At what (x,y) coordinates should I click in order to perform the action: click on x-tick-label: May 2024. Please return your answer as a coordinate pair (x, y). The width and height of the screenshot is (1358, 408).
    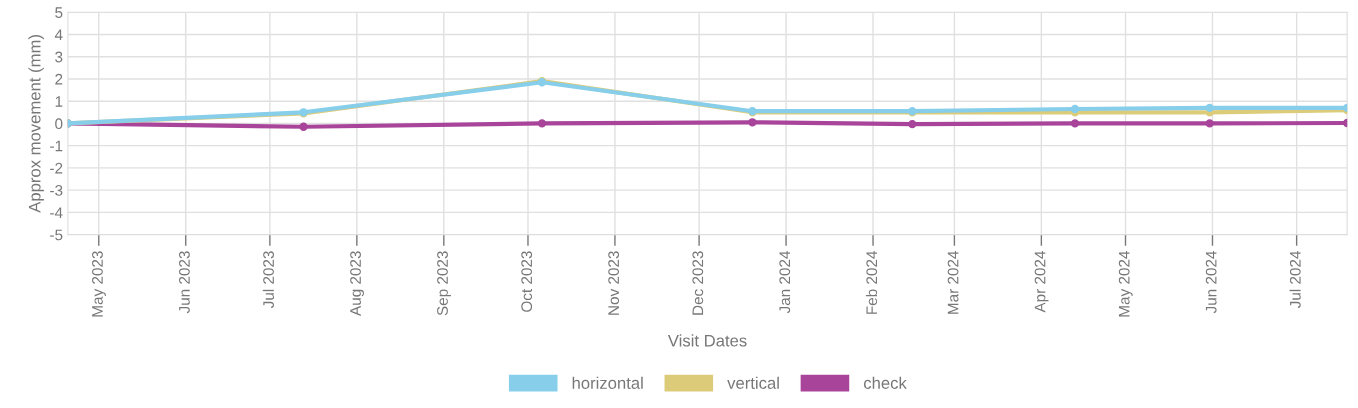
    Looking at the image, I should click on (1125, 284).